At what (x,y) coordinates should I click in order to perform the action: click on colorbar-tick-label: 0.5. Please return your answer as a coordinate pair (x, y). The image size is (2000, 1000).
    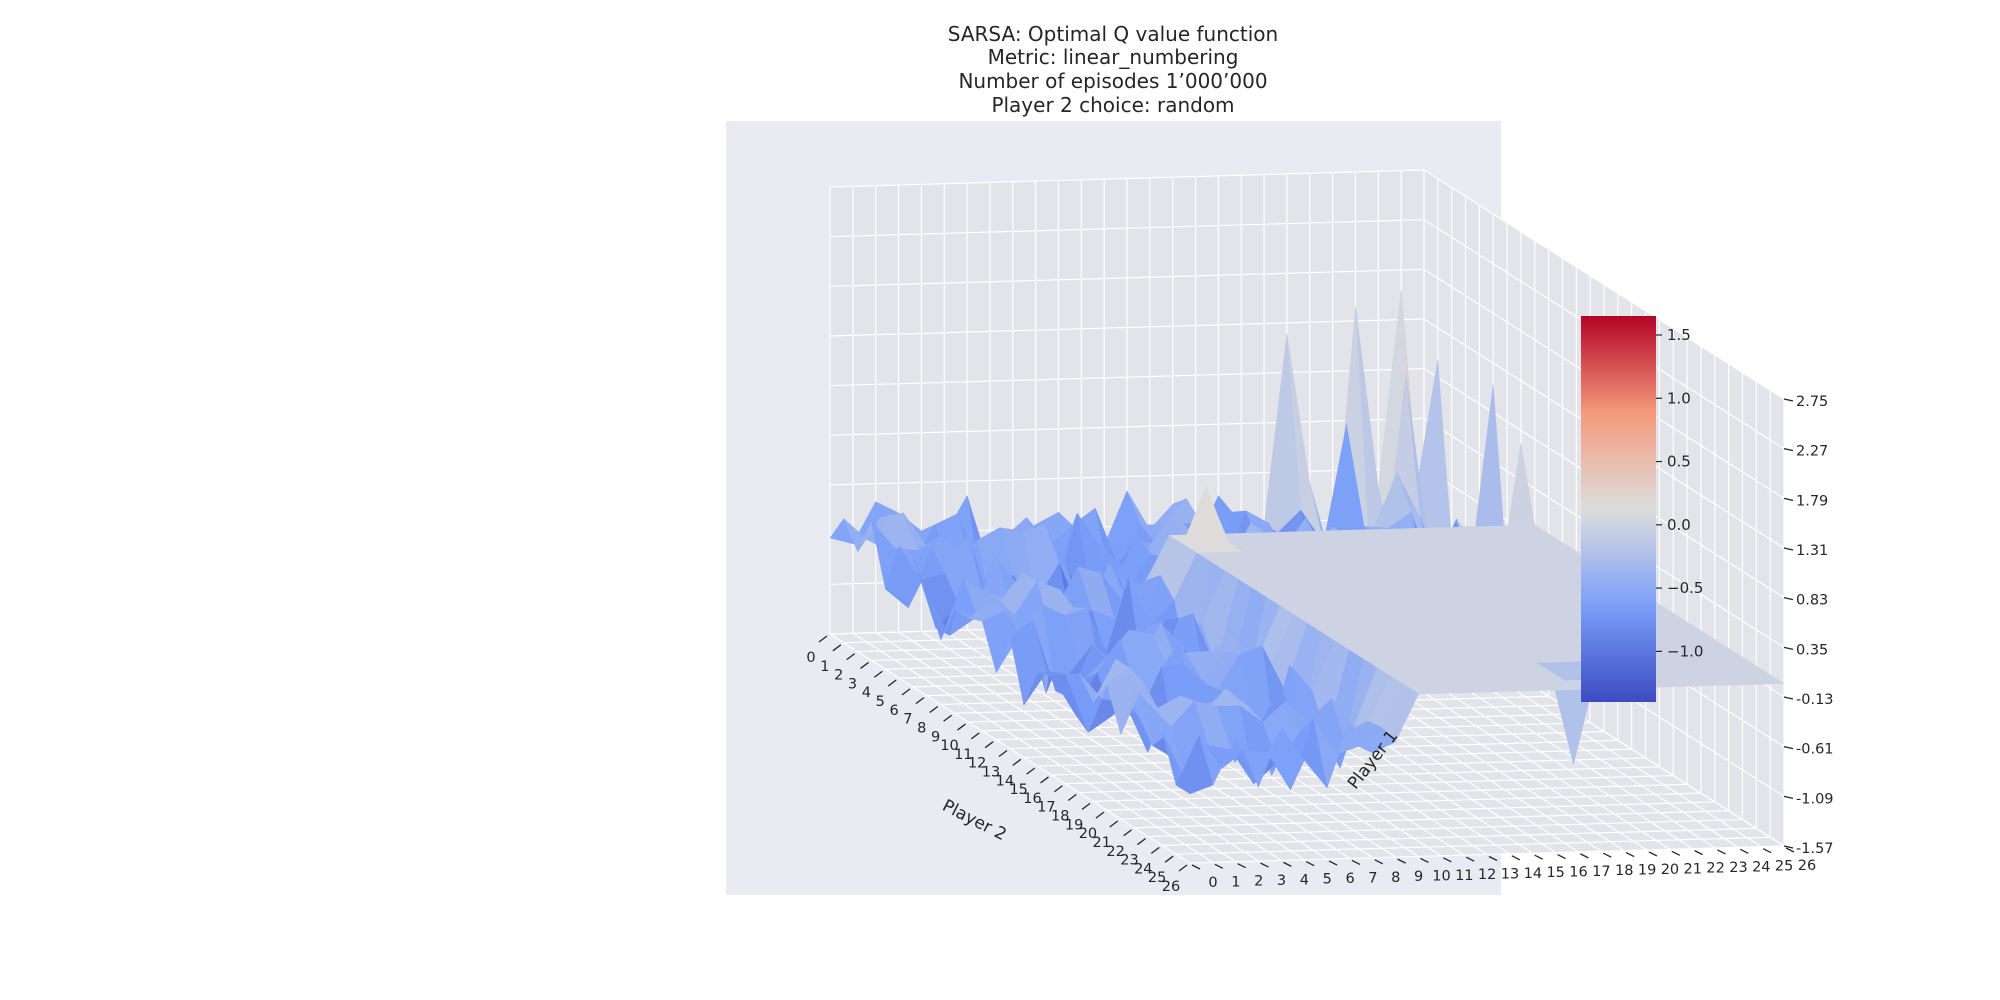
    Looking at the image, I should click on (1679, 462).